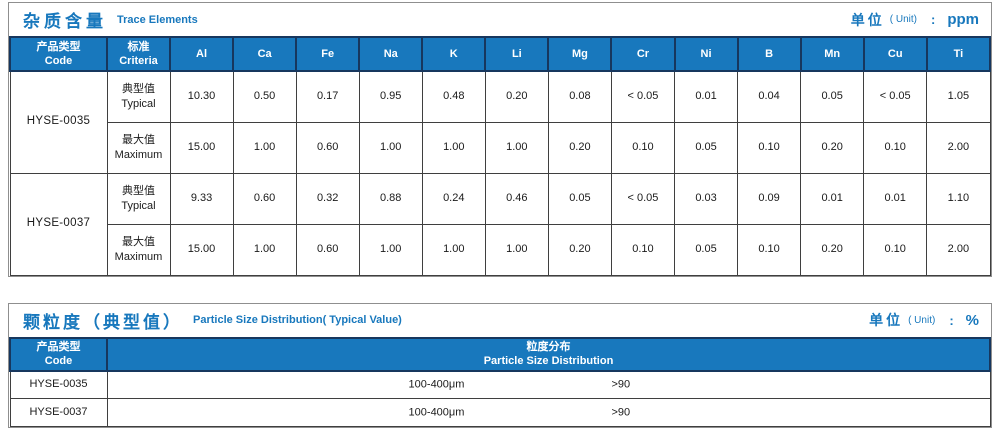 The width and height of the screenshot is (1000, 433). I want to click on table-row: HYSE-0035 100-400μm >90, so click(500, 384).